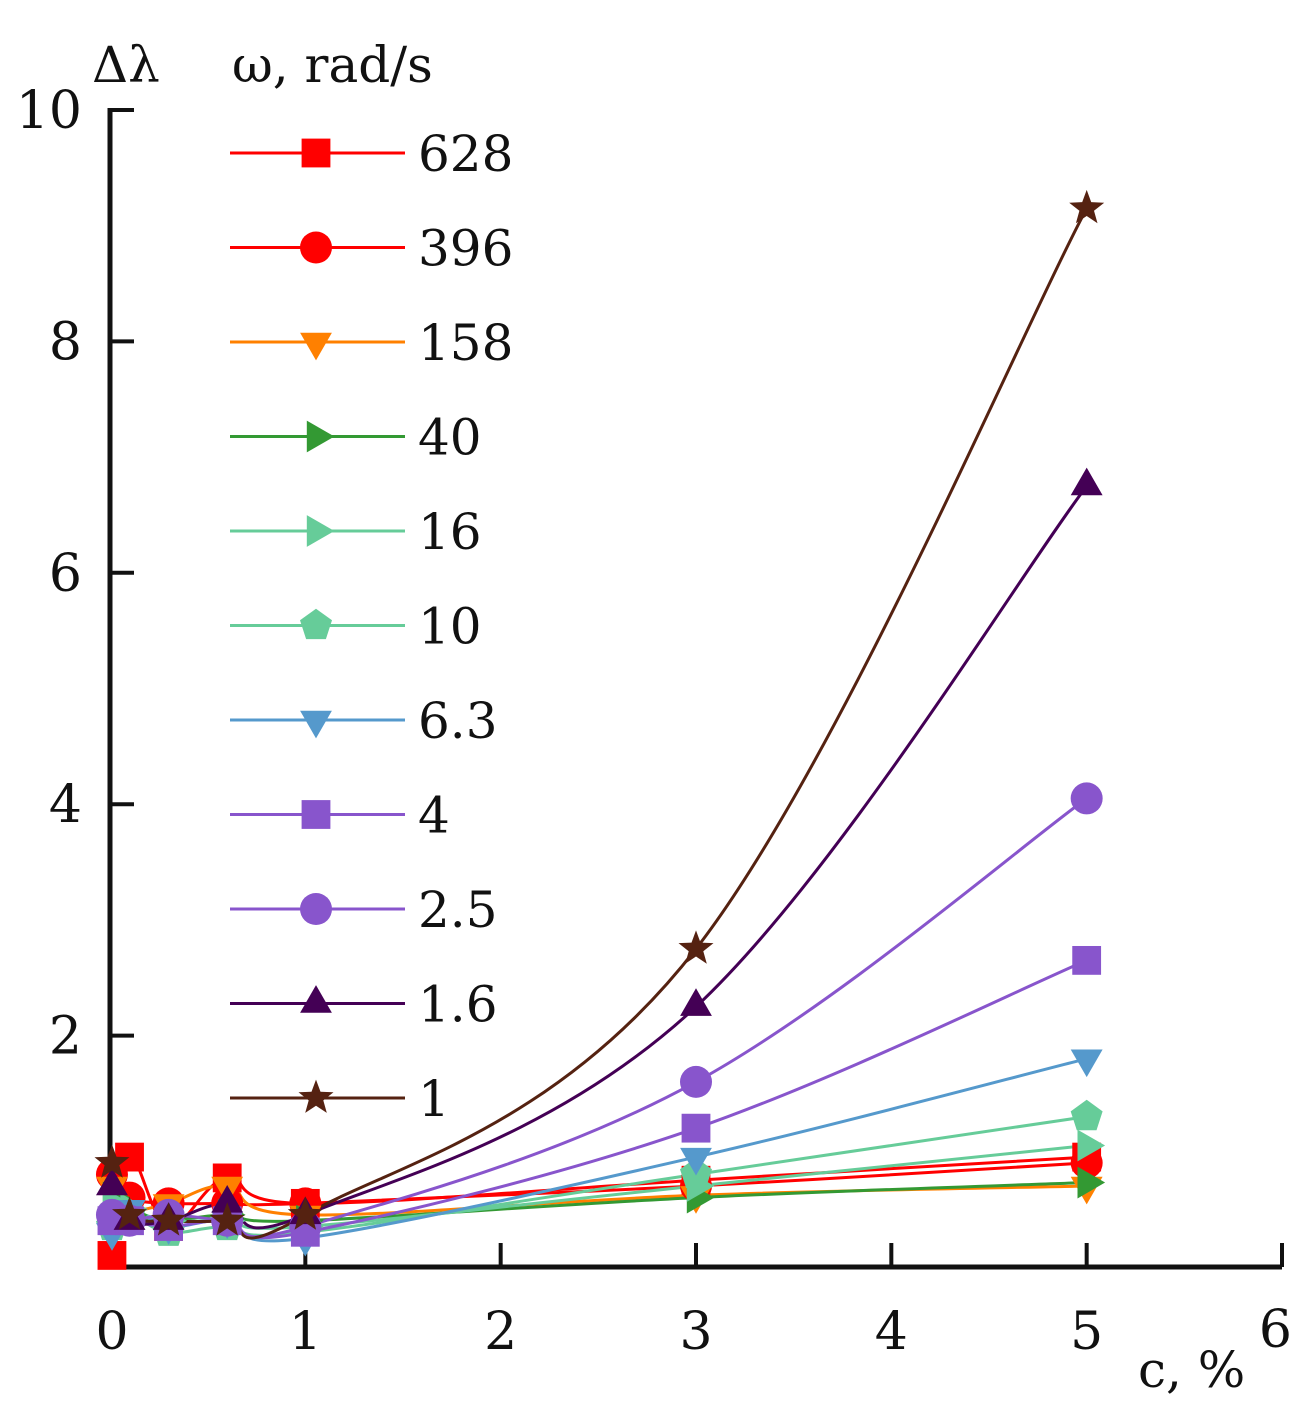 This screenshot has width=1315, height=1424. Describe the element at coordinates (371, 249) in the screenshot. I see `legend-item: 396` at that location.